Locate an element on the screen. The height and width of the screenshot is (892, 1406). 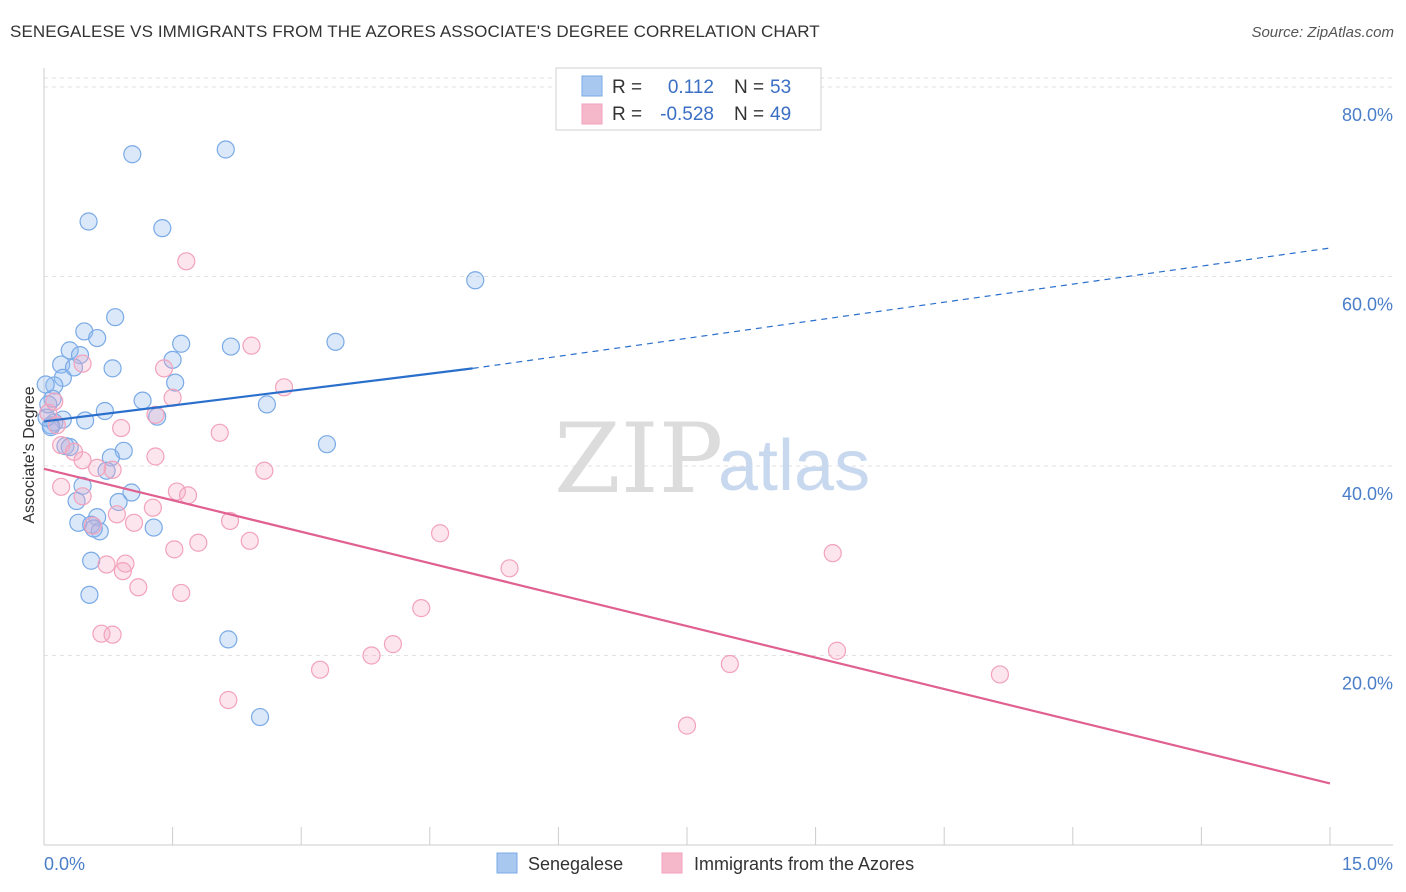
legend-r-value-2: -0.528 is located at coordinates (687, 114).